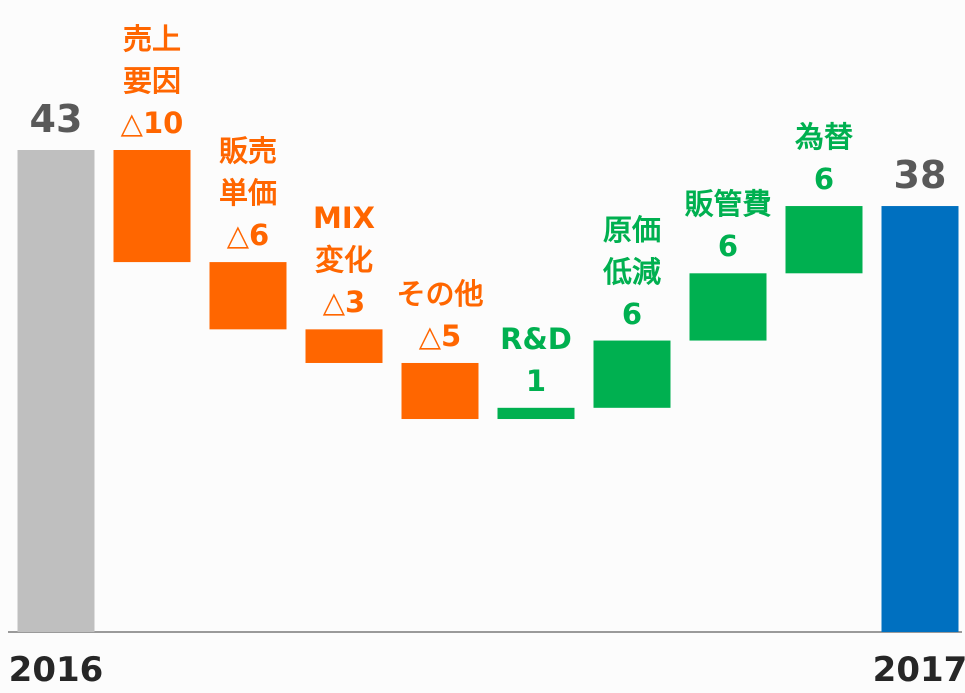  Describe the element at coordinates (440, 315) in the screenshot. I see `label-group: その他 △5` at that location.